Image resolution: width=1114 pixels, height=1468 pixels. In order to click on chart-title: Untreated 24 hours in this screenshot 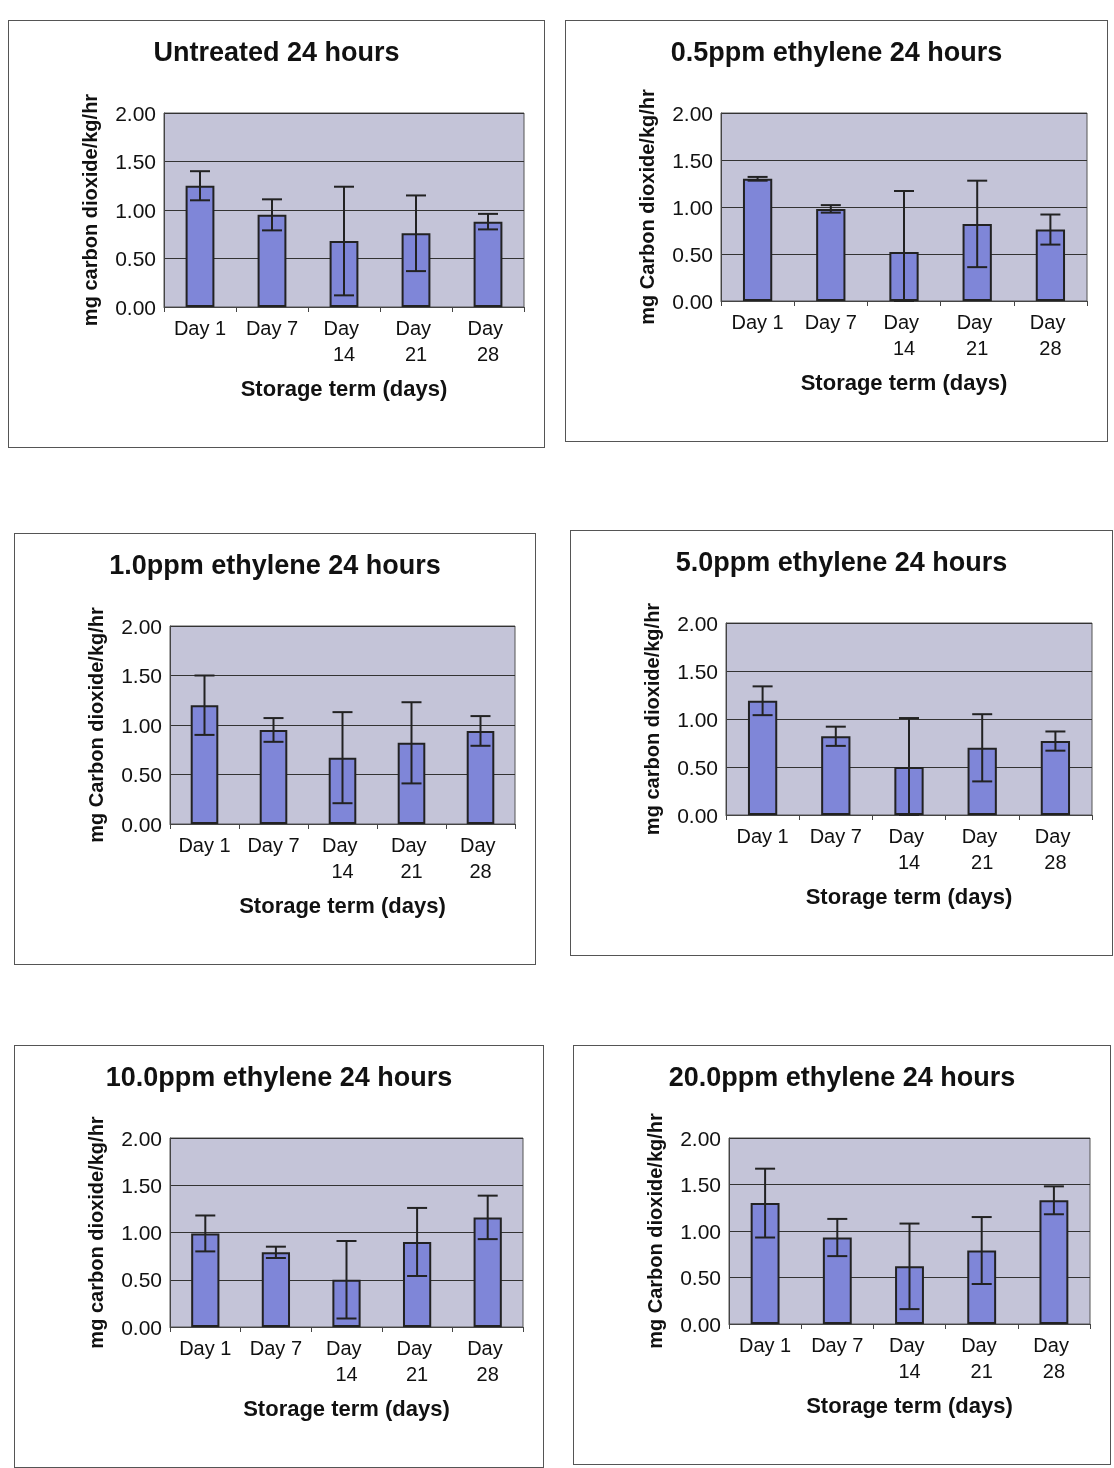, I will do `click(276, 51)`.